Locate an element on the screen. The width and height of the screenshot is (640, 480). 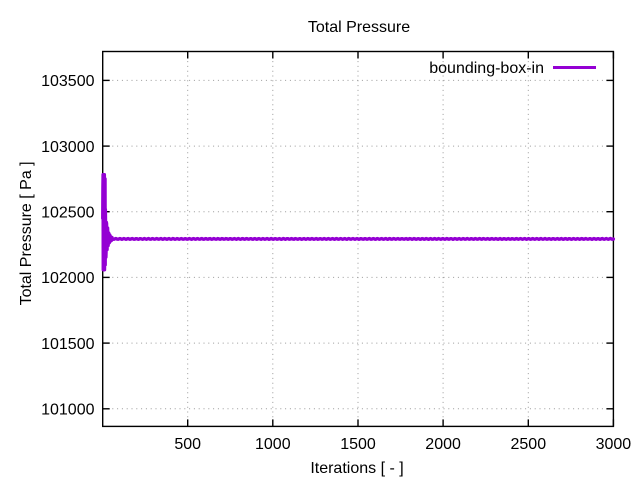
svg-text: 103000 is located at coordinates (67, 147).